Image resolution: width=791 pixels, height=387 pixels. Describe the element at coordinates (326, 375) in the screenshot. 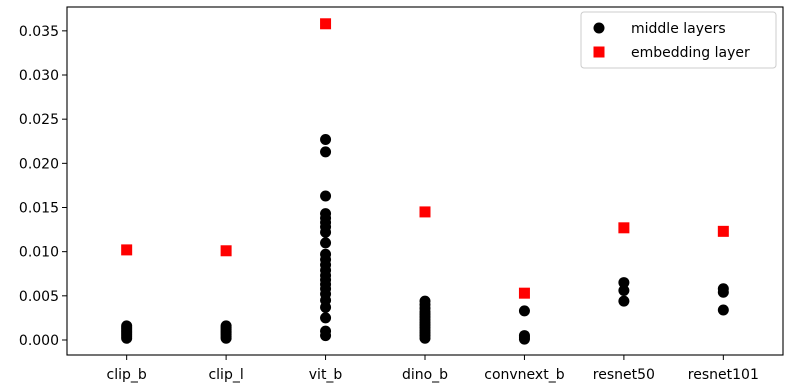

I see `x-tick-label: vit_b` at that location.